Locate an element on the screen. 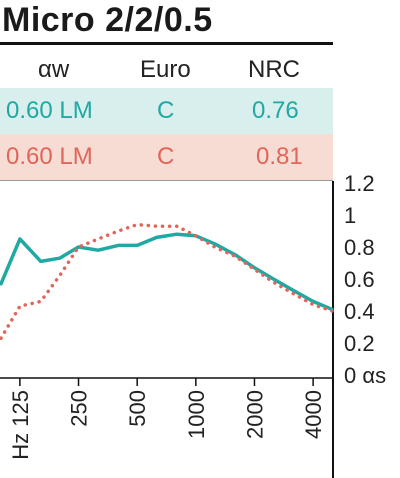 Image resolution: width=400 pixels, height=478 pixels. x-tick-label: 4000 is located at coordinates (313, 414).